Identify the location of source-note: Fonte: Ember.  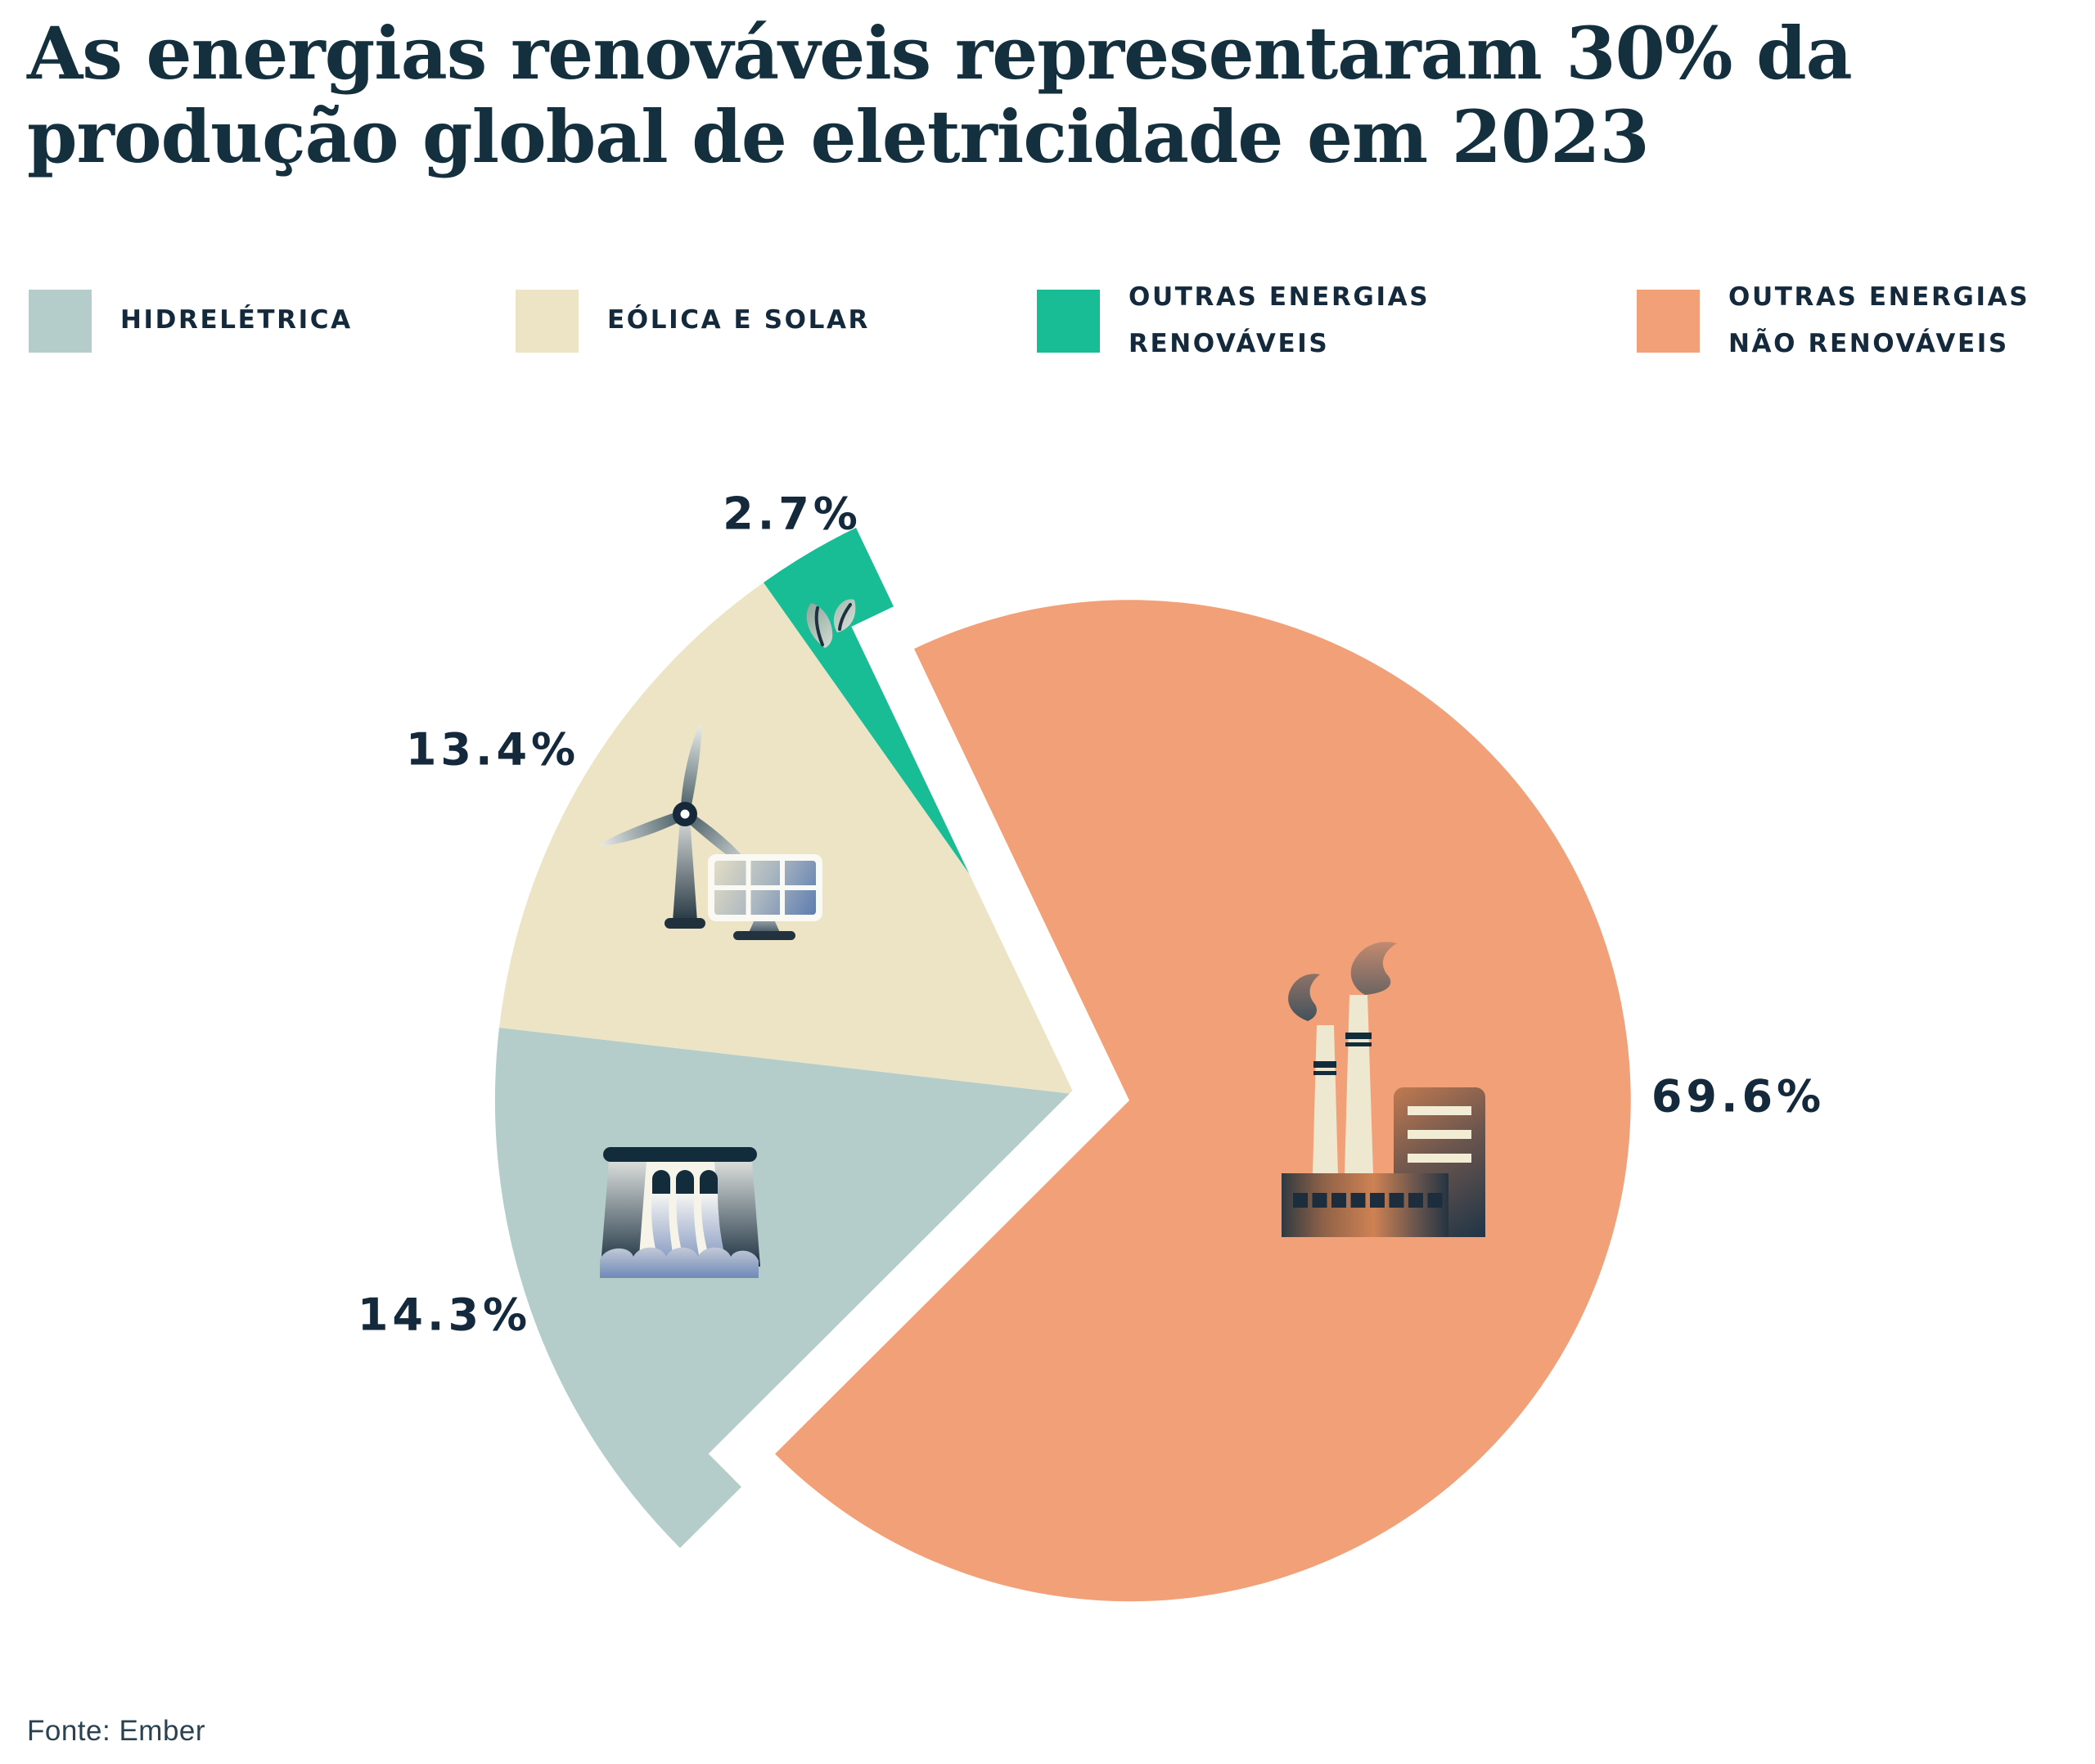
(116, 1731).